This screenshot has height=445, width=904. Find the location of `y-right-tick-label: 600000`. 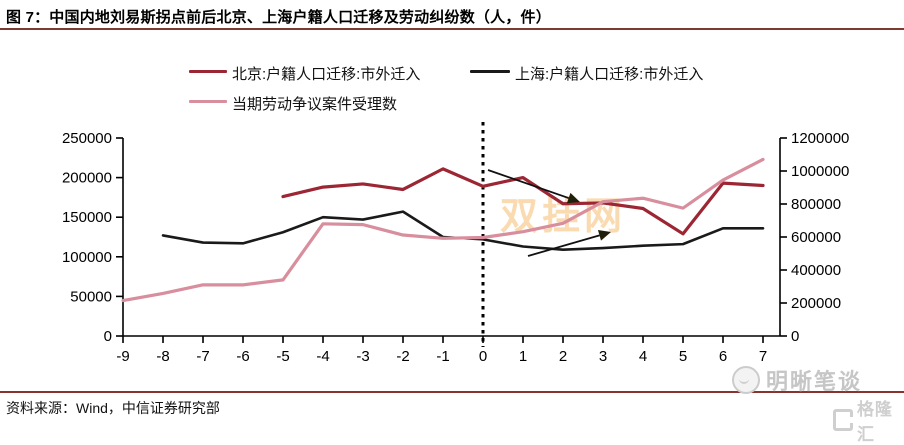

y-right-tick-label: 600000 is located at coordinates (816, 237).